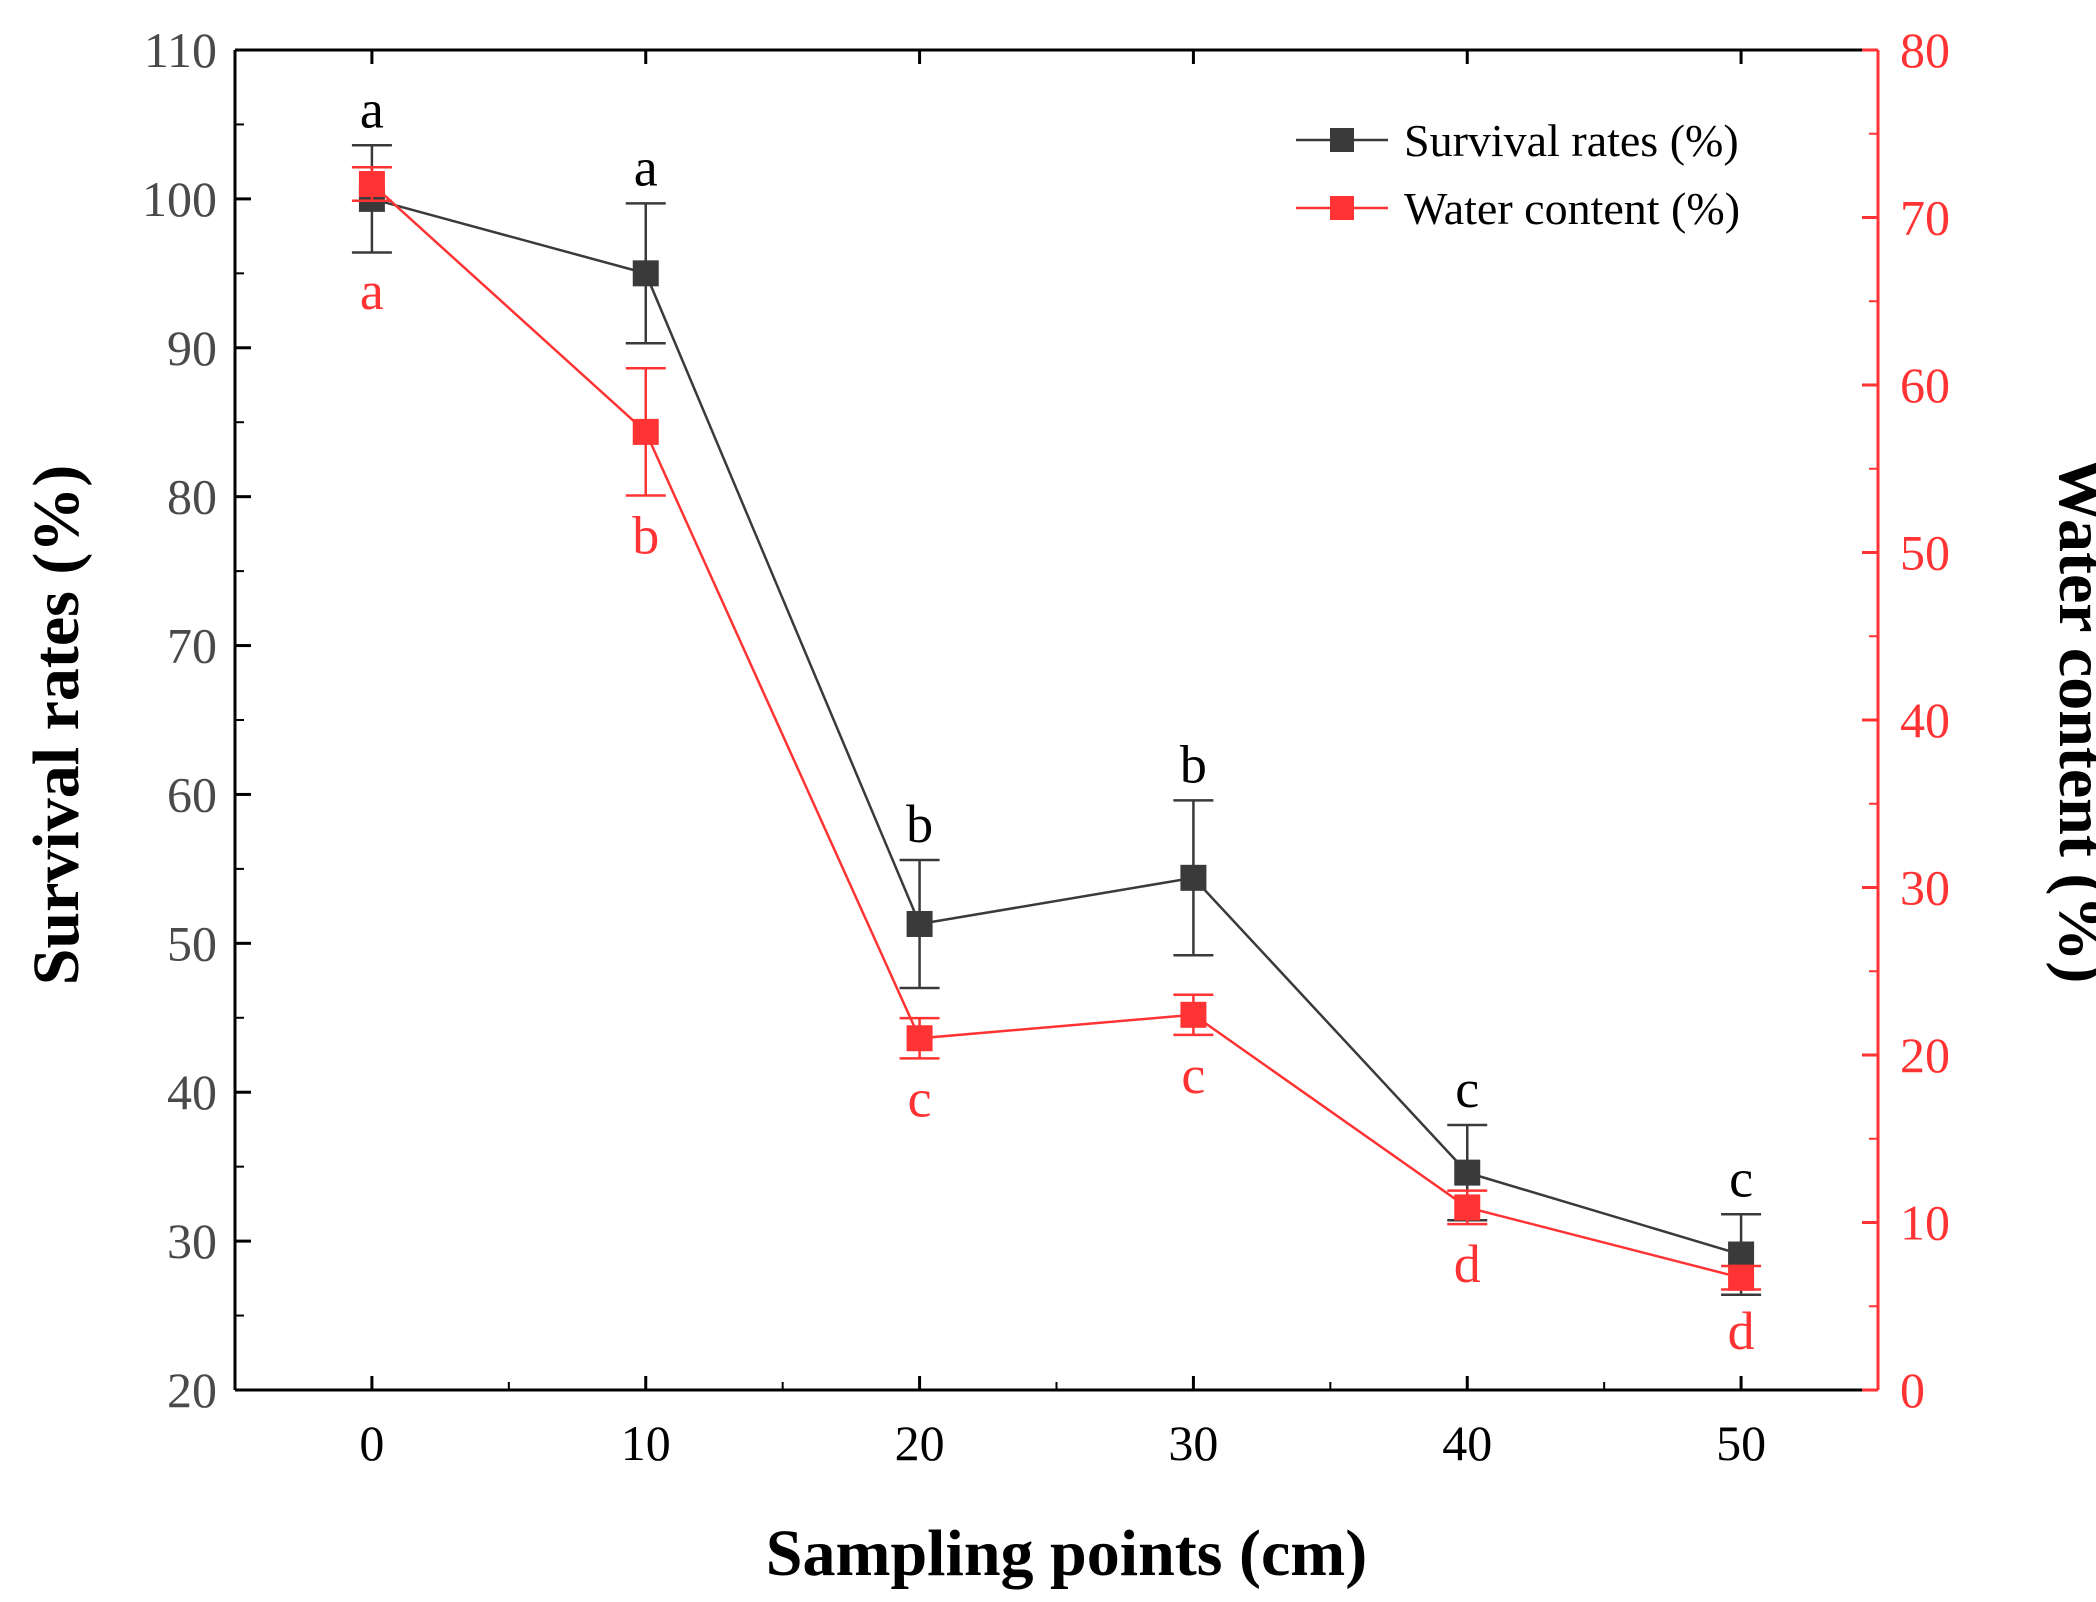  Describe the element at coordinates (1925, 888) in the screenshot. I see `right-y-tick-label: 30` at that location.